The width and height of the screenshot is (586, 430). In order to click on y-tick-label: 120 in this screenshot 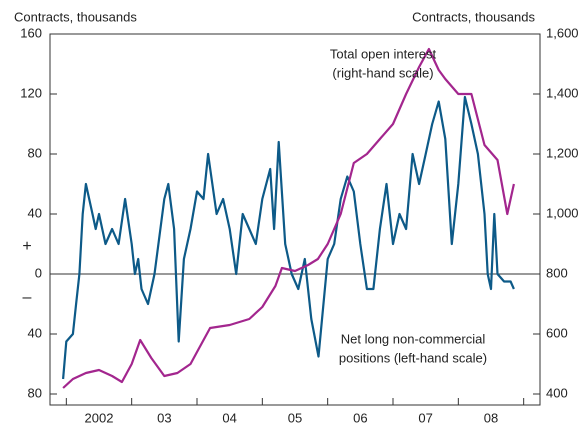, I will do `click(31, 92)`.